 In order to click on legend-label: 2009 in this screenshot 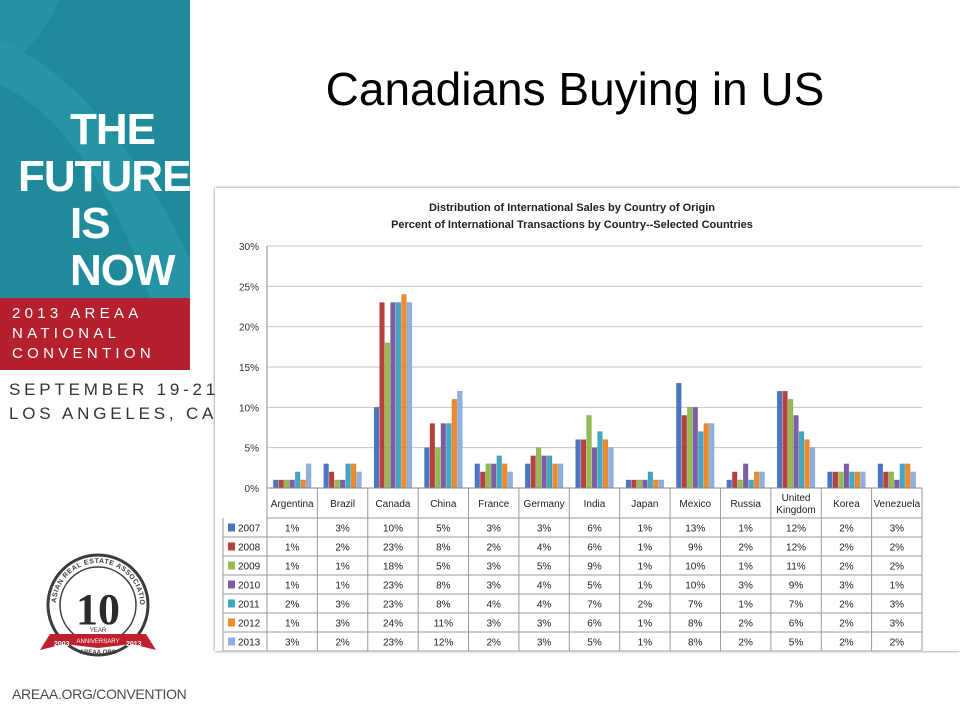, I will do `click(249, 567)`.